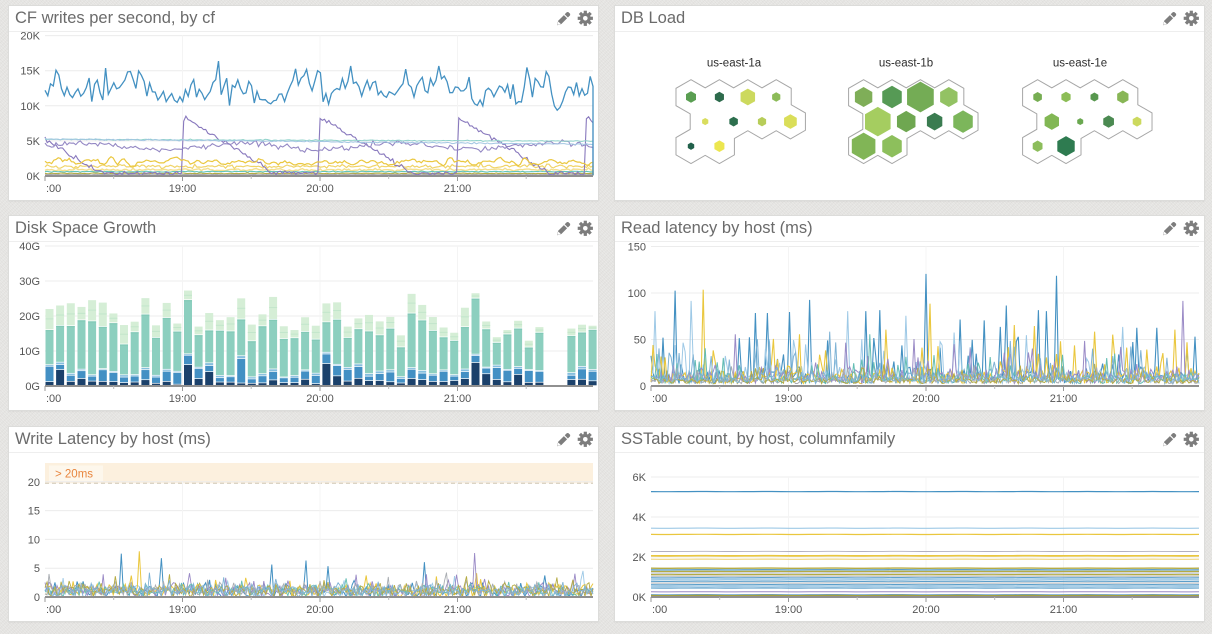 The height and width of the screenshot is (634, 1212). I want to click on svg-text: 10G, so click(29, 352).